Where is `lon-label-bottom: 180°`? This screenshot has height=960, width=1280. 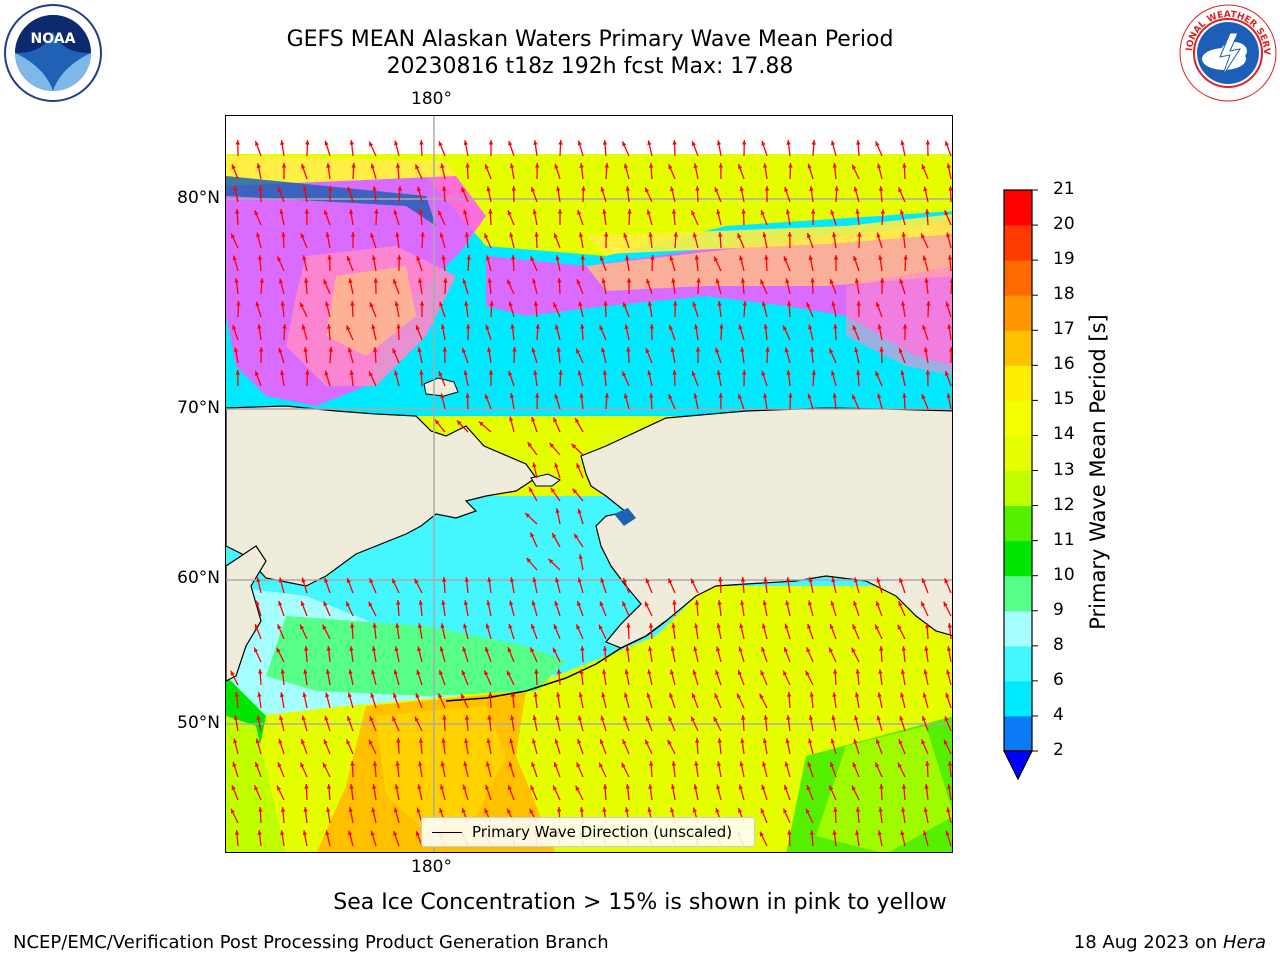 lon-label-bottom: 180° is located at coordinates (431, 867).